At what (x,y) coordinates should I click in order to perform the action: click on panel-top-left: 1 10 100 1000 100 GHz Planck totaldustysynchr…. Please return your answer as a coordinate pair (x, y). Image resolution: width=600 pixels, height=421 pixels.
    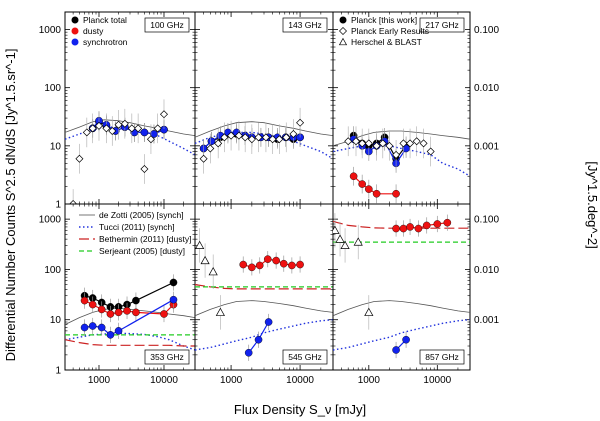
    Looking at the image, I should click on (117, 111).